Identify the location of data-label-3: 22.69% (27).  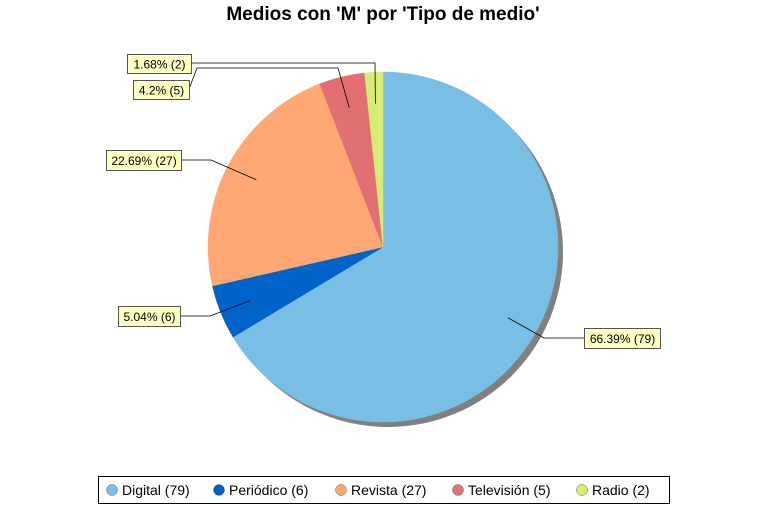
(181, 165).